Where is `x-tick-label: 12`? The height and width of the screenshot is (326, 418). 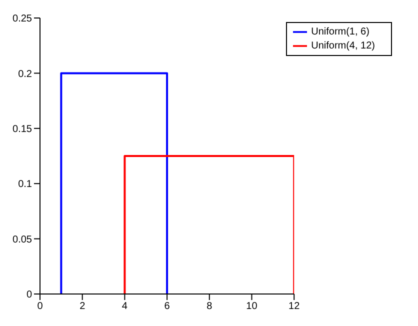 x-tick-label: 12 is located at coordinates (294, 306).